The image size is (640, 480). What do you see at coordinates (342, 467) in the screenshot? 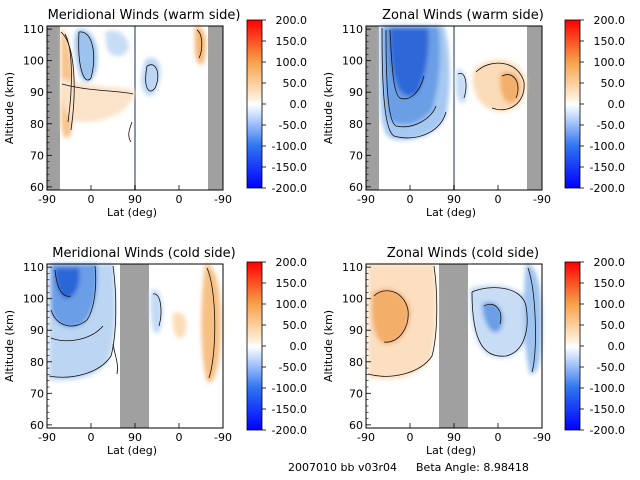
I see `footer-run: 2007010 bb v03r04` at bounding box center [342, 467].